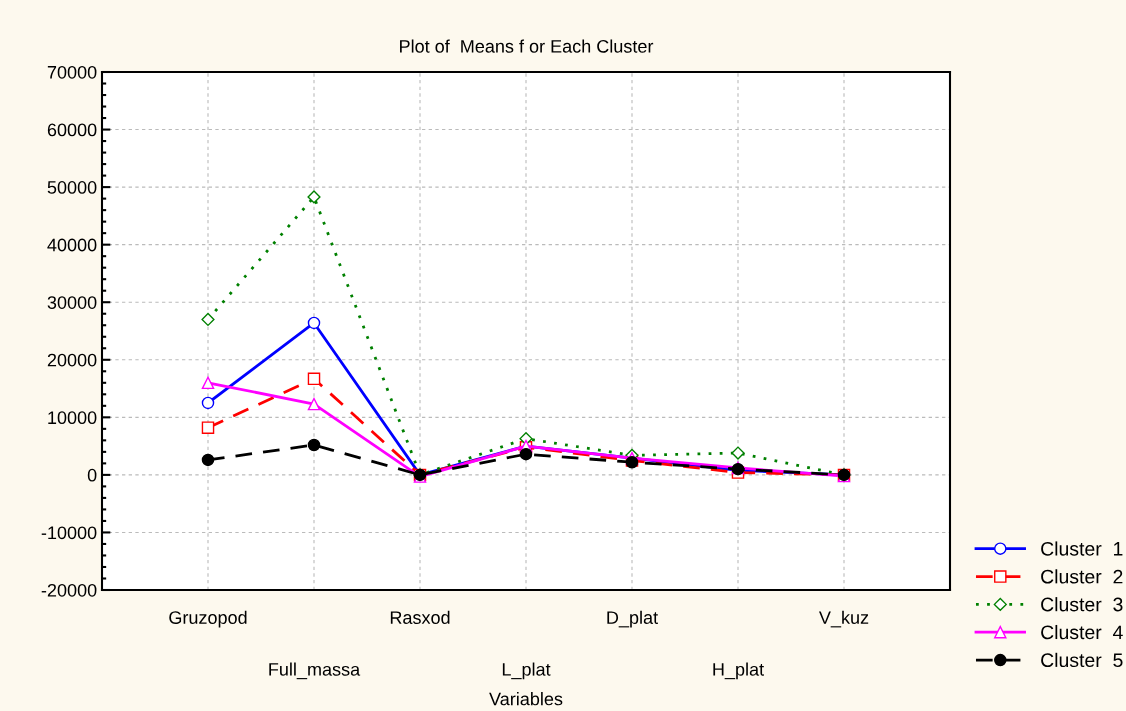 This screenshot has height=711, width=1126. What do you see at coordinates (72, 302) in the screenshot?
I see `y-tick-label: 30000` at bounding box center [72, 302].